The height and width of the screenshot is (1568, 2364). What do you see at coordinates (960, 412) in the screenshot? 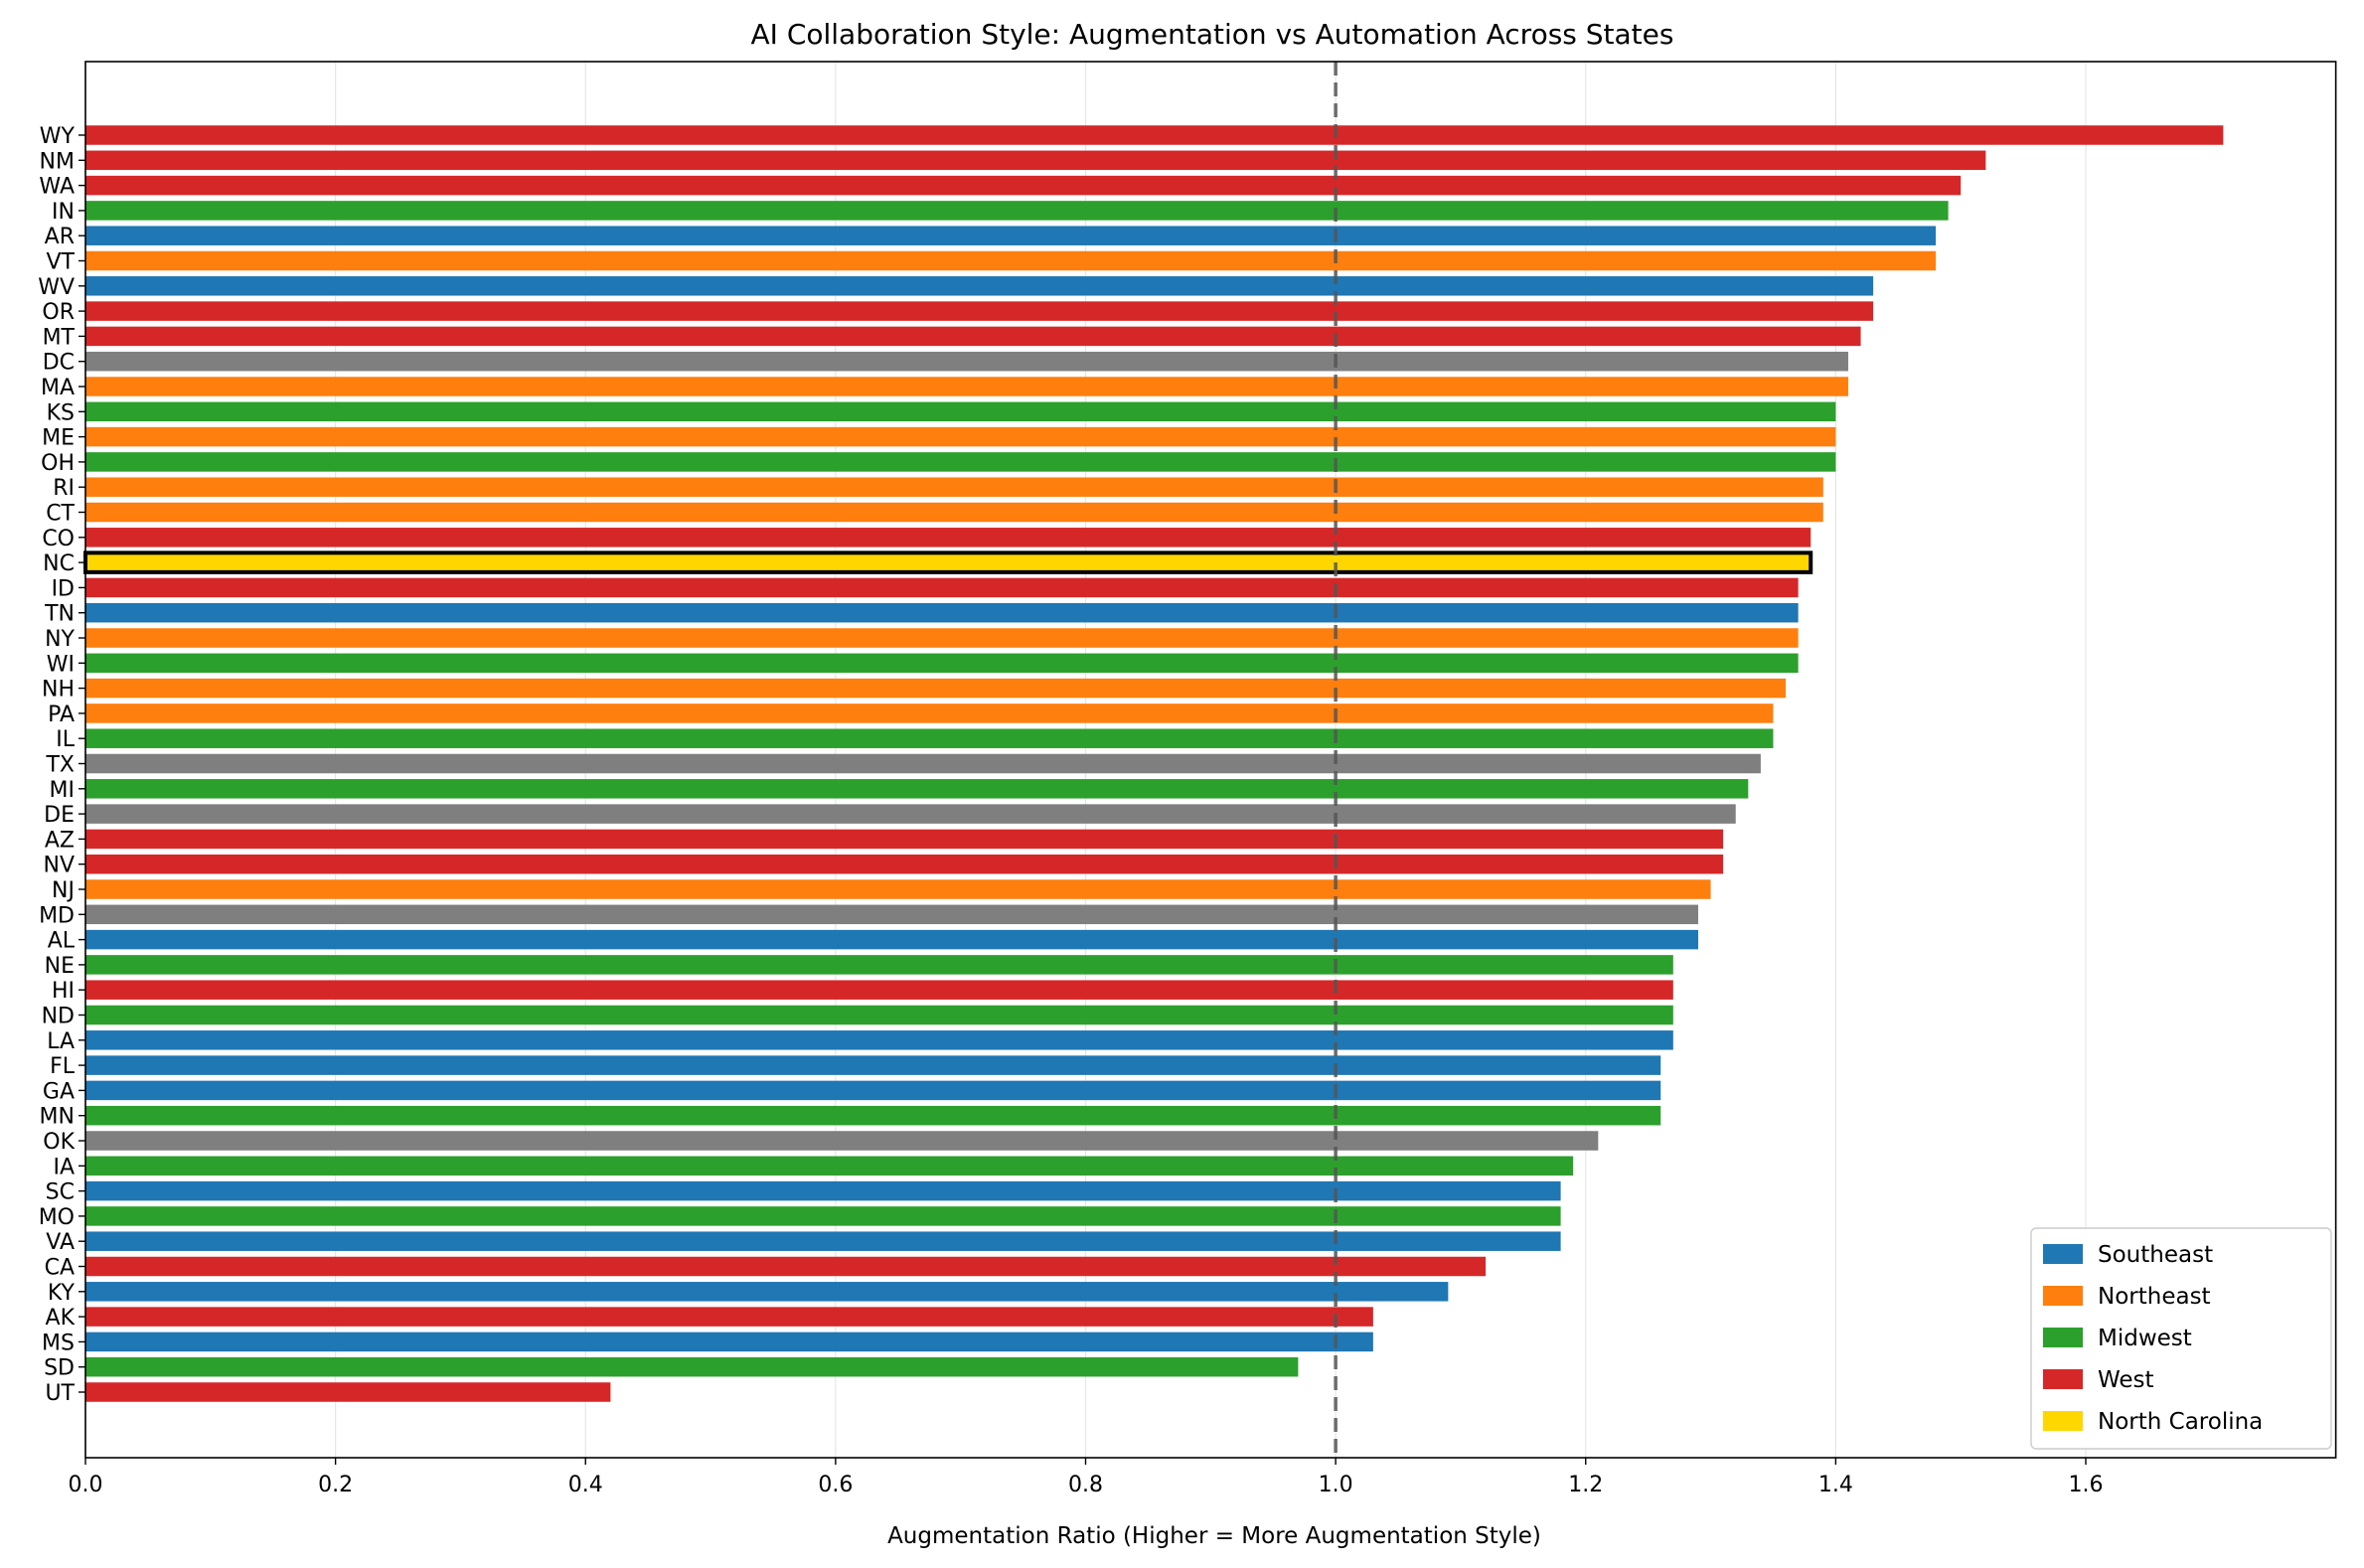
I see `bar-ks` at bounding box center [960, 412].